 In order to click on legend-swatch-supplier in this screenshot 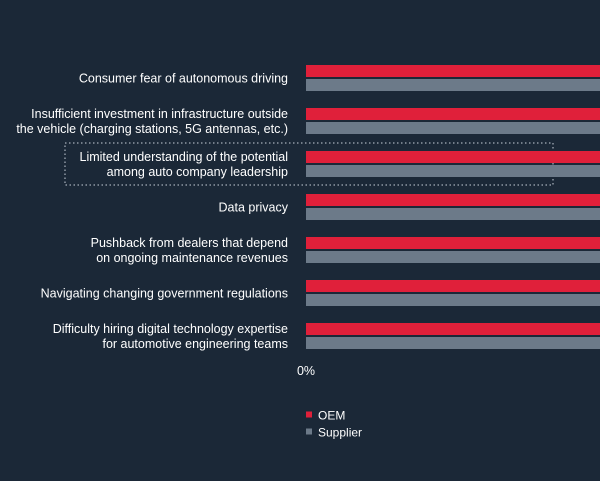, I will do `click(309, 431)`.